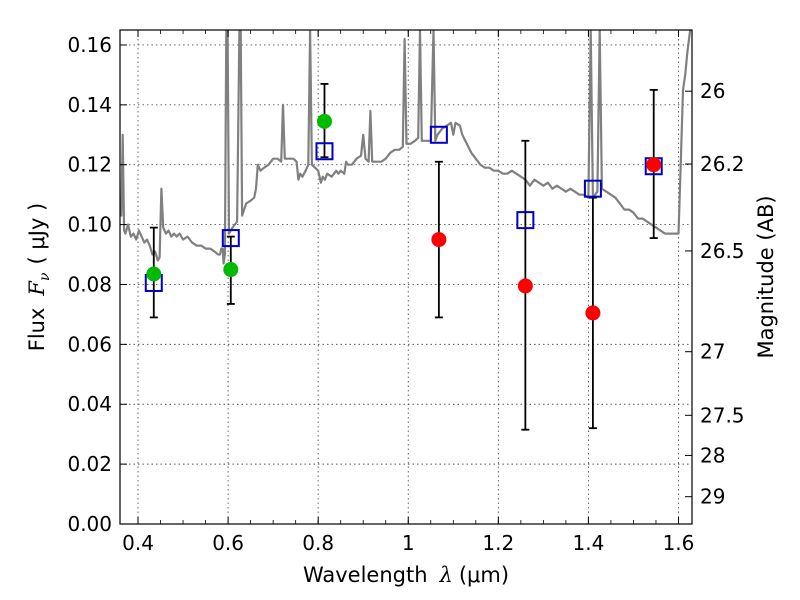  I want to click on x-tick-label: 1.4, so click(589, 543).